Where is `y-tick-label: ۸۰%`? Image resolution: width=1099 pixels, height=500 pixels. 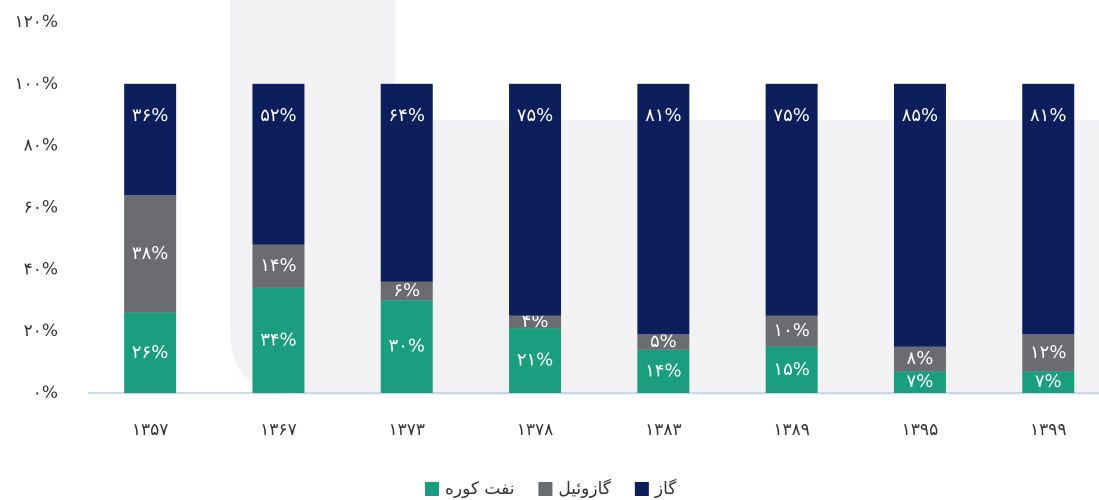
y-tick-label: ۸۰% is located at coordinates (41, 146).